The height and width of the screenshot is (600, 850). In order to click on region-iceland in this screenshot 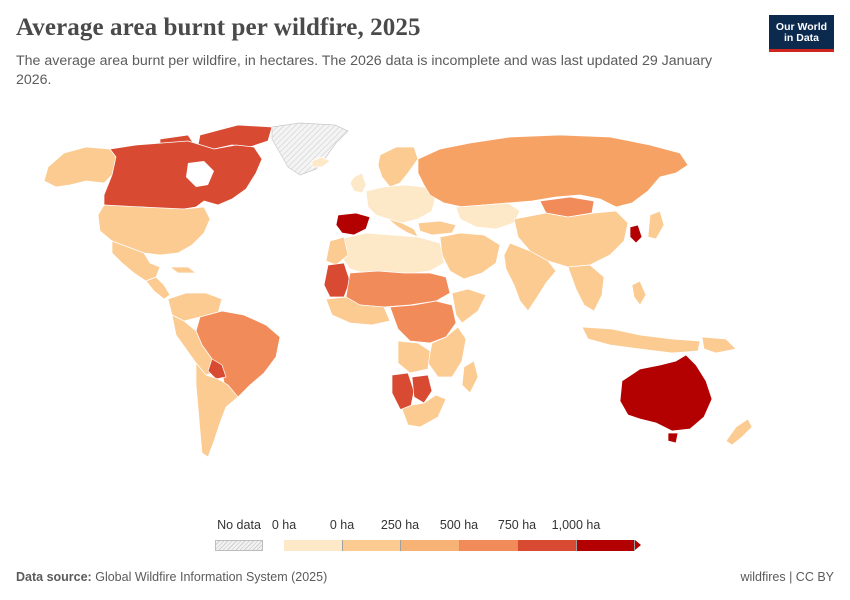, I will do `click(321, 162)`.